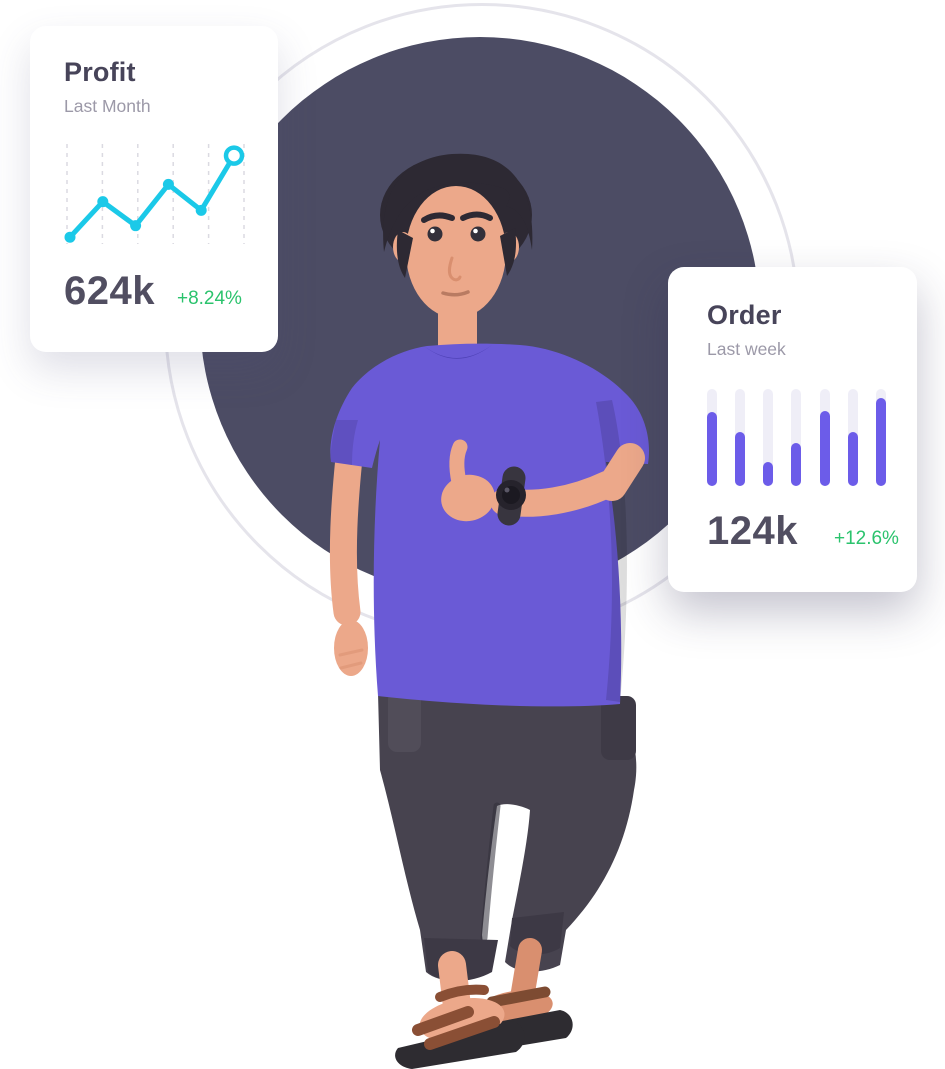  Describe the element at coordinates (744, 315) in the screenshot. I see `order-card-title: Order` at that location.